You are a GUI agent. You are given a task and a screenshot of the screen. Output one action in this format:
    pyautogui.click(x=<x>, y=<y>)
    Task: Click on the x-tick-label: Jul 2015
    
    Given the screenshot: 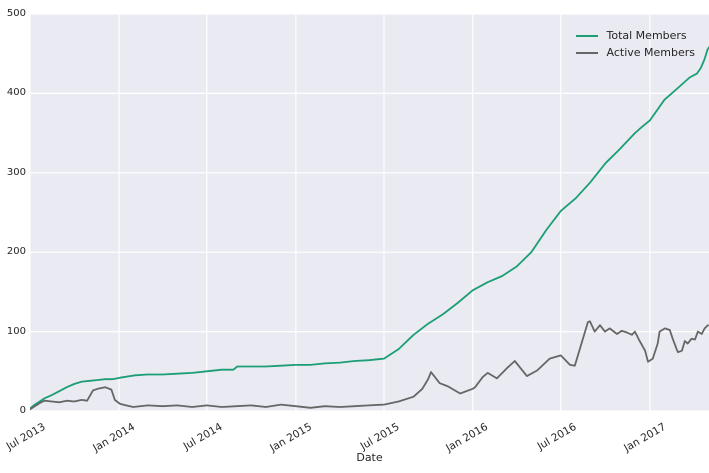 What is the action you would take?
    pyautogui.click(x=380, y=436)
    